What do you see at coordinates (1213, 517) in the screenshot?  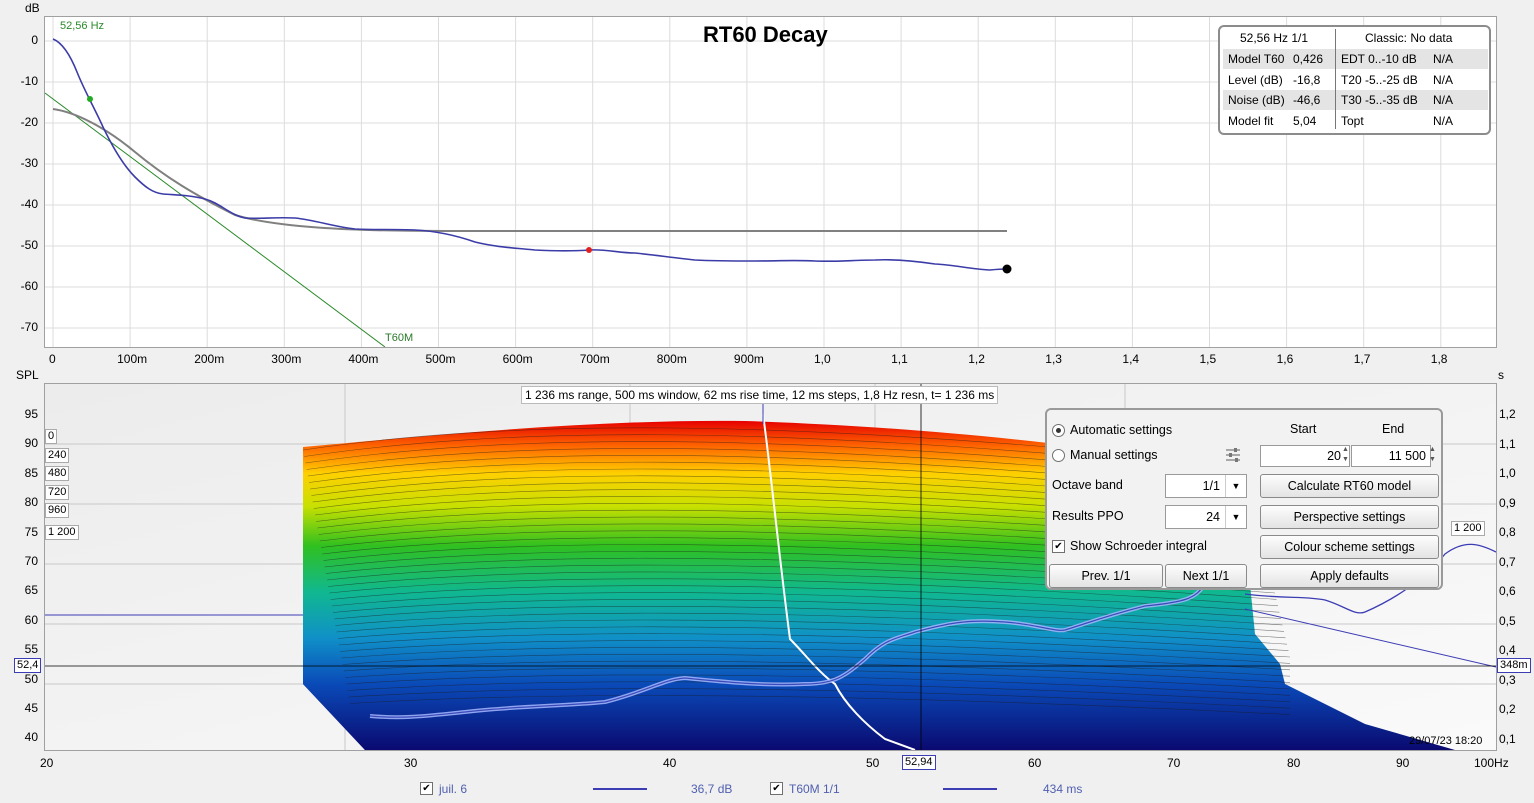 I see `results-ppo-value: 24` at bounding box center [1213, 517].